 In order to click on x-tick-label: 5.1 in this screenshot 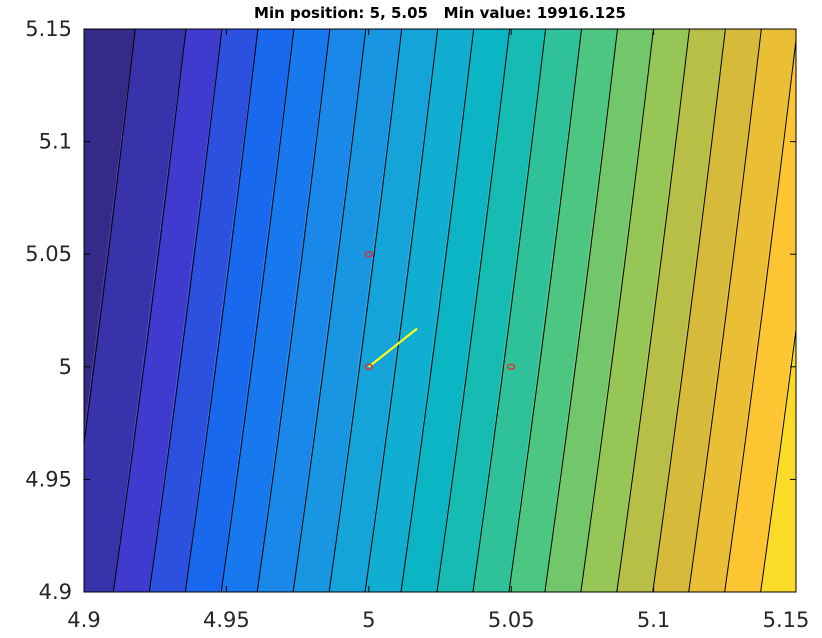, I will do `click(653, 620)`.